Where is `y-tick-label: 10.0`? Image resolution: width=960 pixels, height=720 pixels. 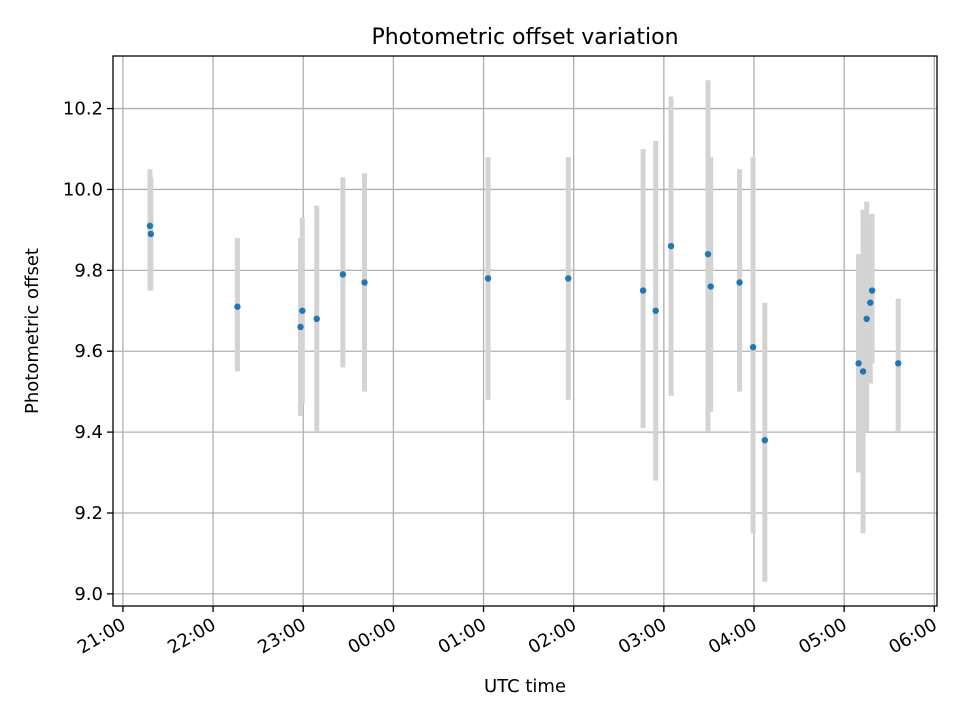
y-tick-label: 10.0 is located at coordinates (83, 189).